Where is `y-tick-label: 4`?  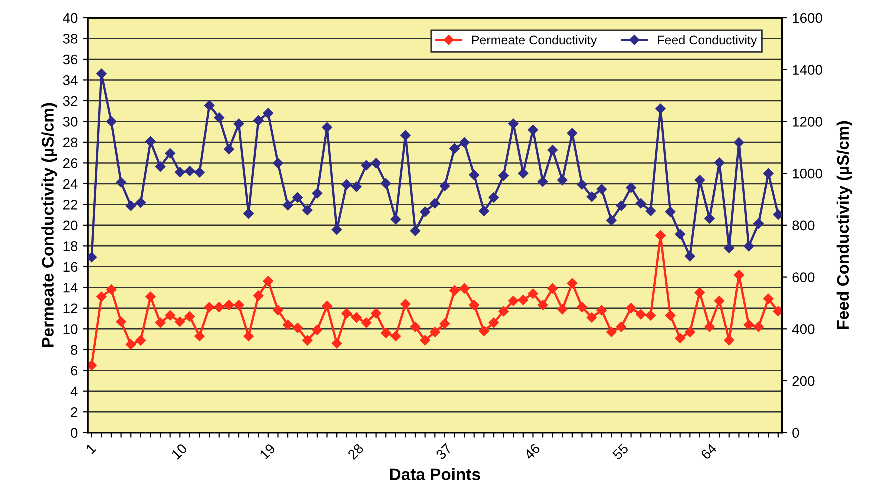
y-tick-label: 4 is located at coordinates (74, 391).